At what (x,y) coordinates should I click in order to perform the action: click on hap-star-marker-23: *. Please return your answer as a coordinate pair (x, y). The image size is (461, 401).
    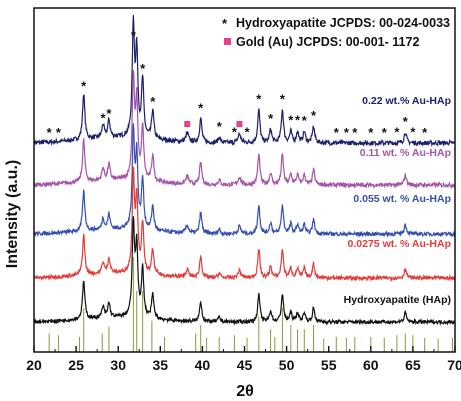
    Looking at the image, I should click on (385, 132).